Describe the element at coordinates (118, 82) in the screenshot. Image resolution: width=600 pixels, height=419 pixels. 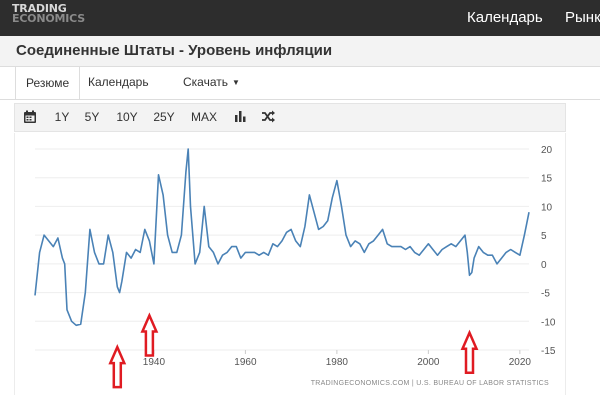
I see `tab-calendar: Календарь` at that location.